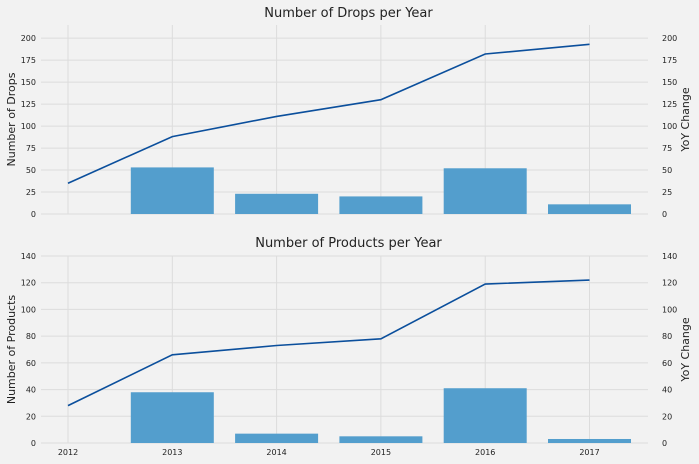 The image size is (699, 464). I want to click on y2tick-label: 50, so click(667, 170).